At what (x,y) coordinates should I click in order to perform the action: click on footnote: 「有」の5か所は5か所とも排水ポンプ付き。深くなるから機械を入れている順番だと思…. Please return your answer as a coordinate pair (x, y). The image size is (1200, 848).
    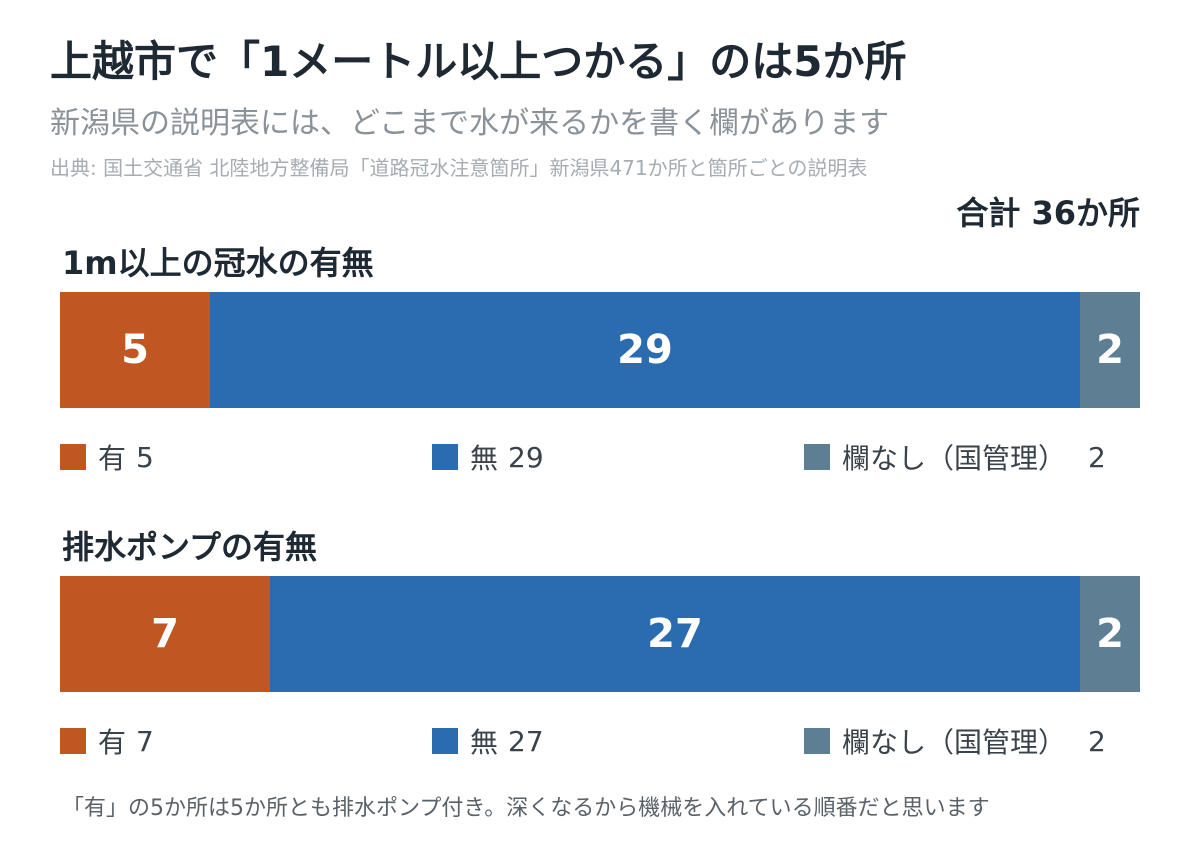
    Looking at the image, I should click on (526, 808).